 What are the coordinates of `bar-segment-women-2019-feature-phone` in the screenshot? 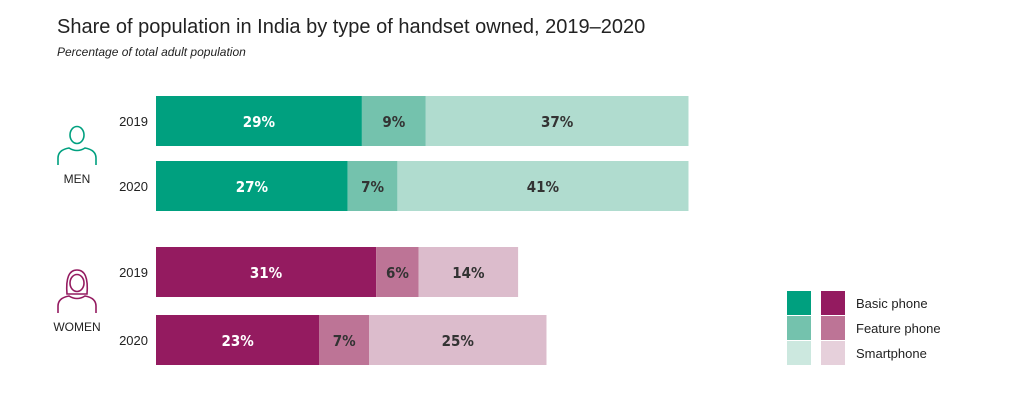 It's located at (397, 272).